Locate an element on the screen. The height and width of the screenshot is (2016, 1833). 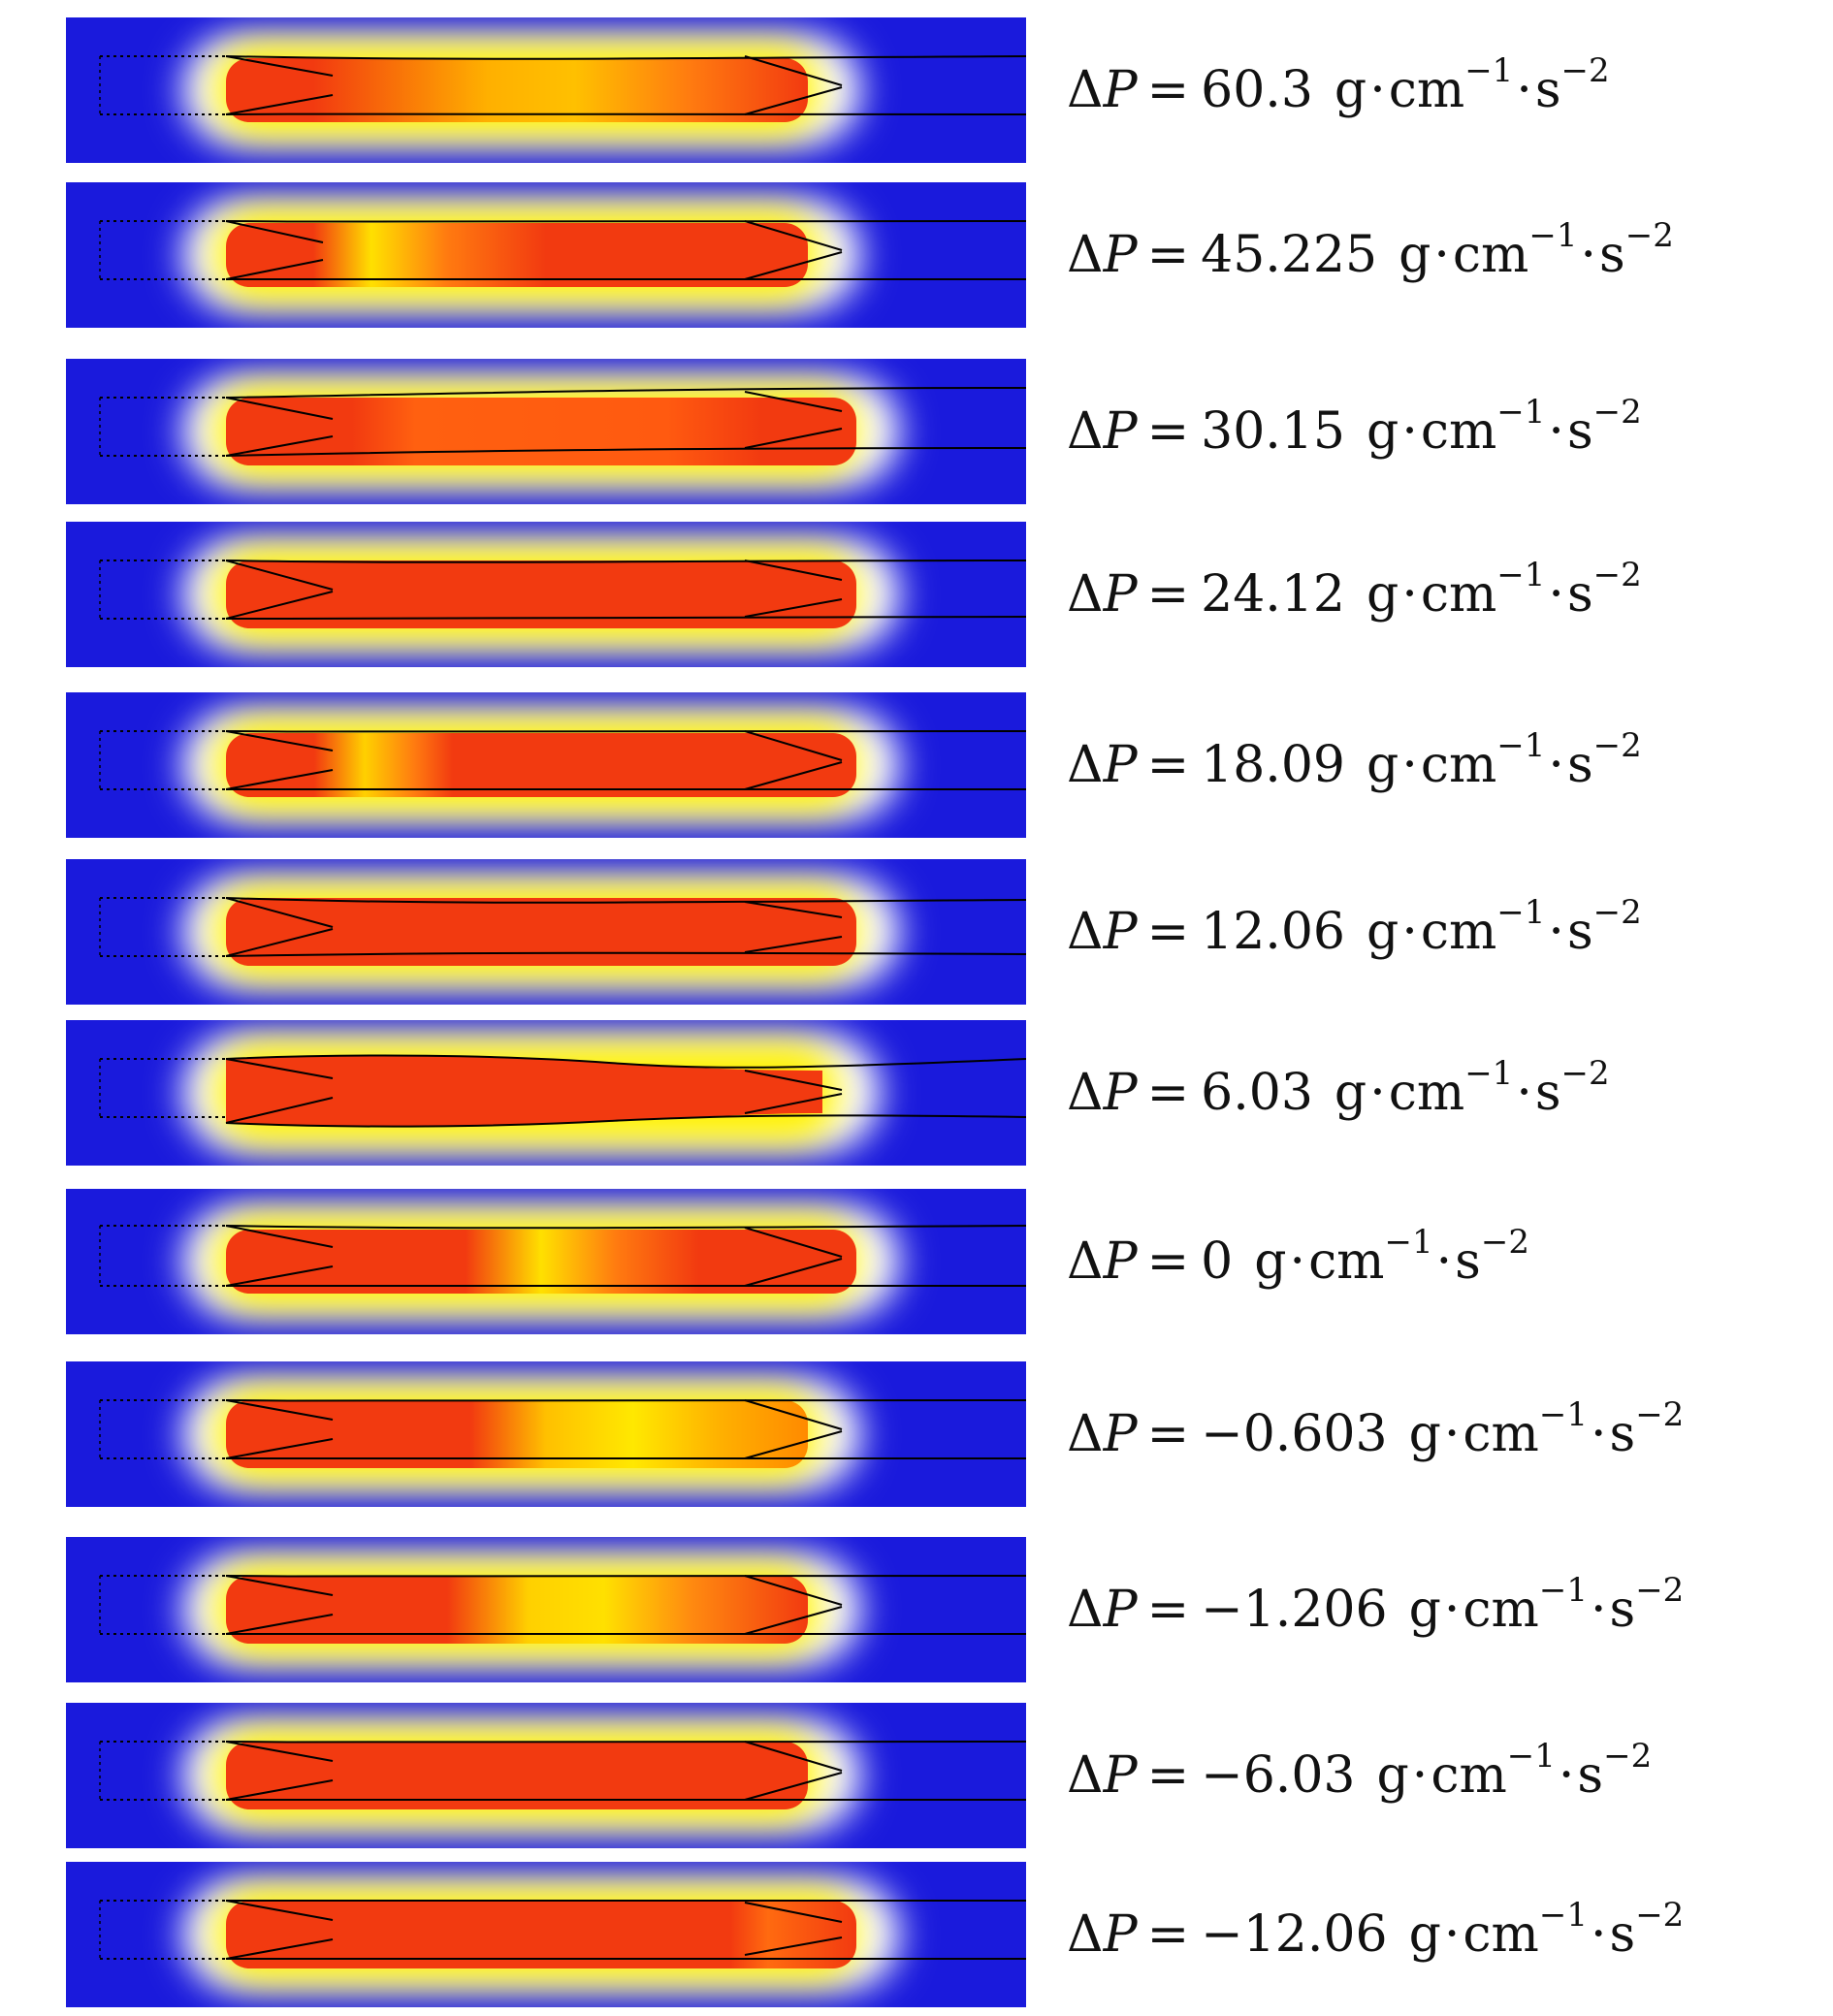
pressure-value: −1.206 is located at coordinates (1294, 1610).